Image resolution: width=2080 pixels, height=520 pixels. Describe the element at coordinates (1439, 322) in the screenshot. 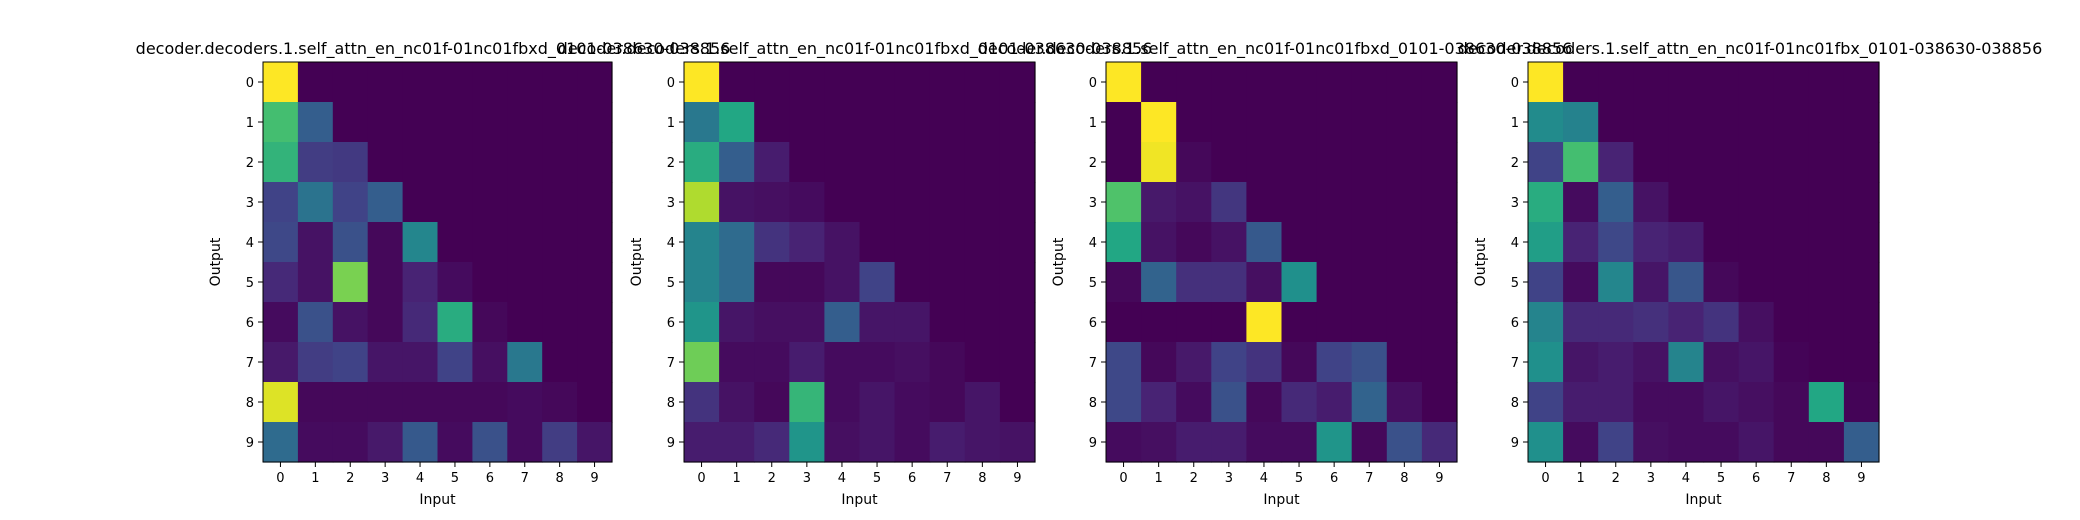

I see `heatmap-cell-r6-c9` at that location.